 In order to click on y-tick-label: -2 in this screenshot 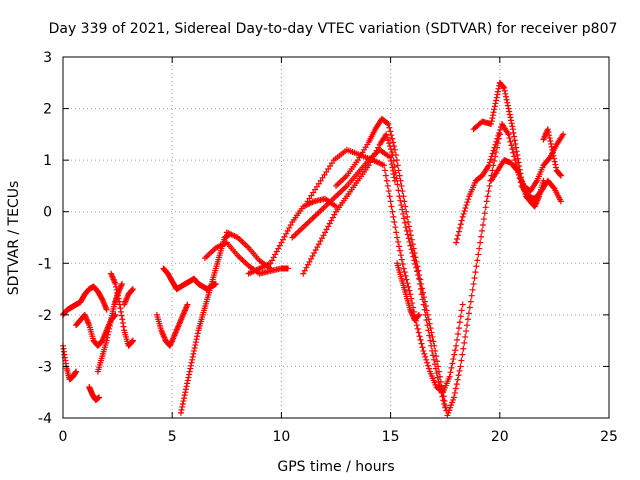, I will do `click(45, 316)`.